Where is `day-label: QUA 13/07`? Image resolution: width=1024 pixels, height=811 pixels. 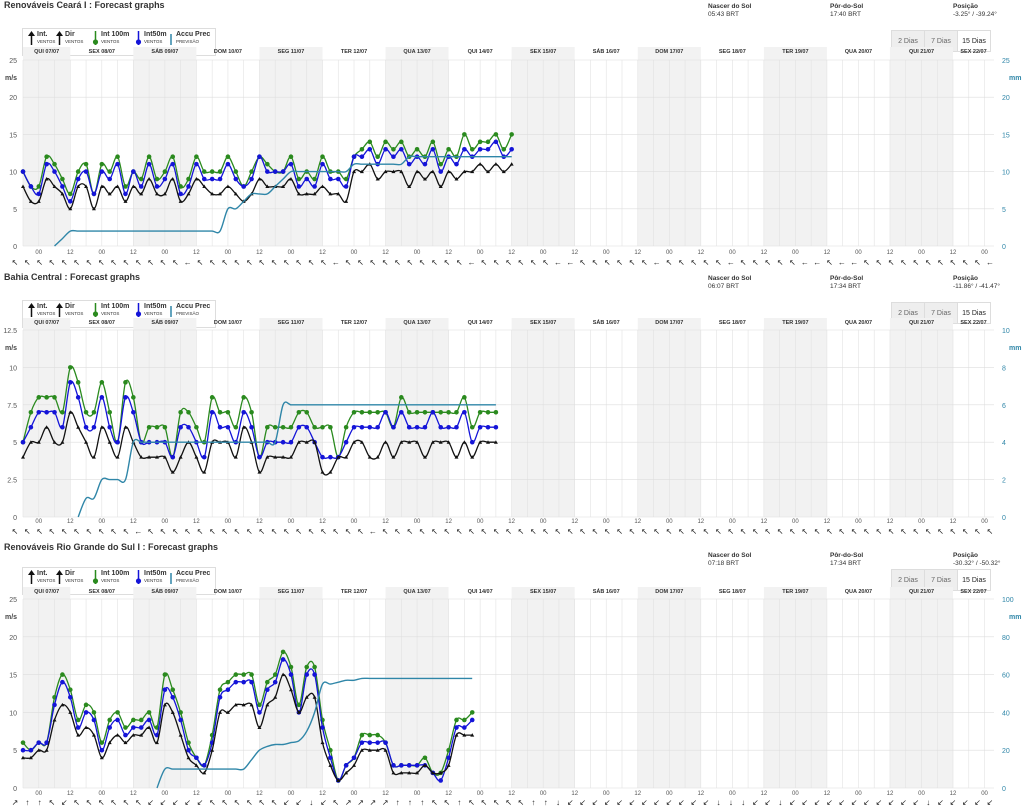
day-label: QUA 13/07 is located at coordinates (416, 592).